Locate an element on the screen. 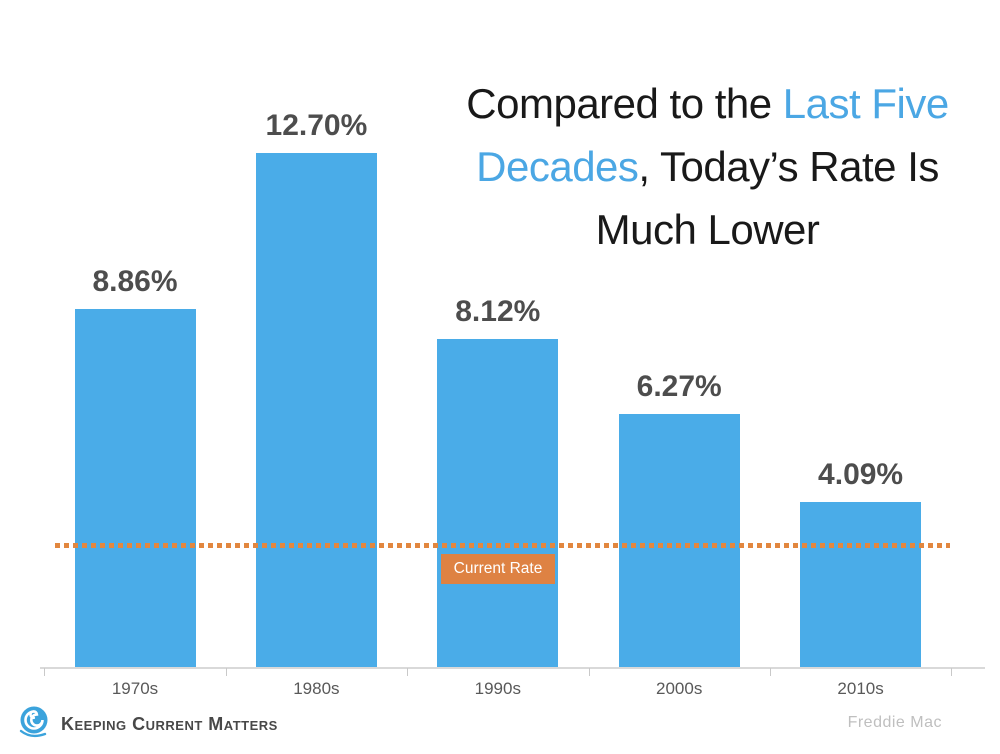 The height and width of the screenshot is (754, 1000). bar-1990s is located at coordinates (498, 503).